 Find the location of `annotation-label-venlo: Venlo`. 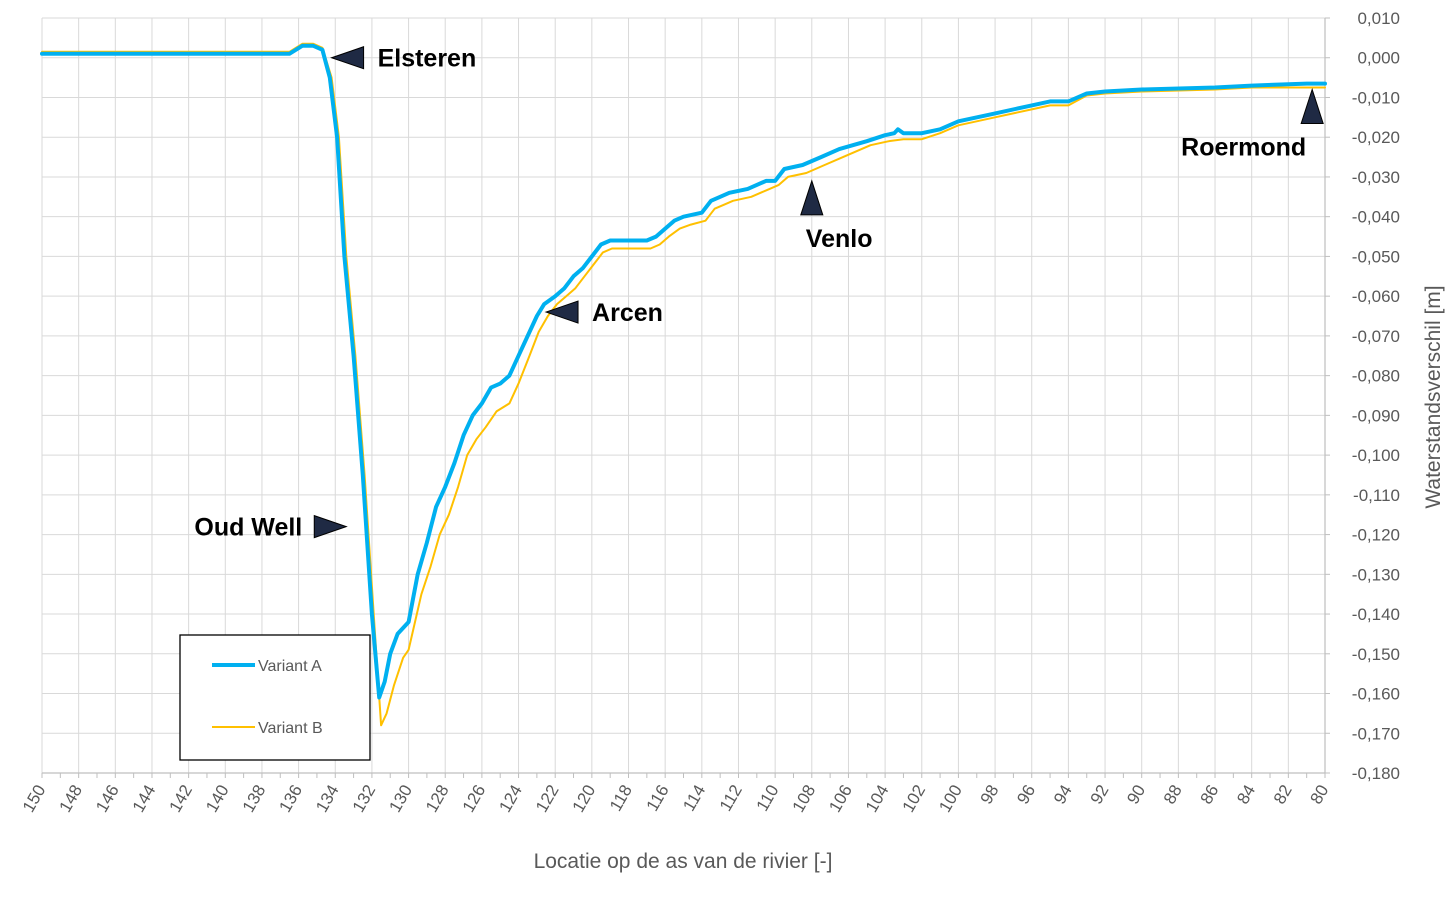

annotation-label-venlo: Venlo is located at coordinates (839, 239).